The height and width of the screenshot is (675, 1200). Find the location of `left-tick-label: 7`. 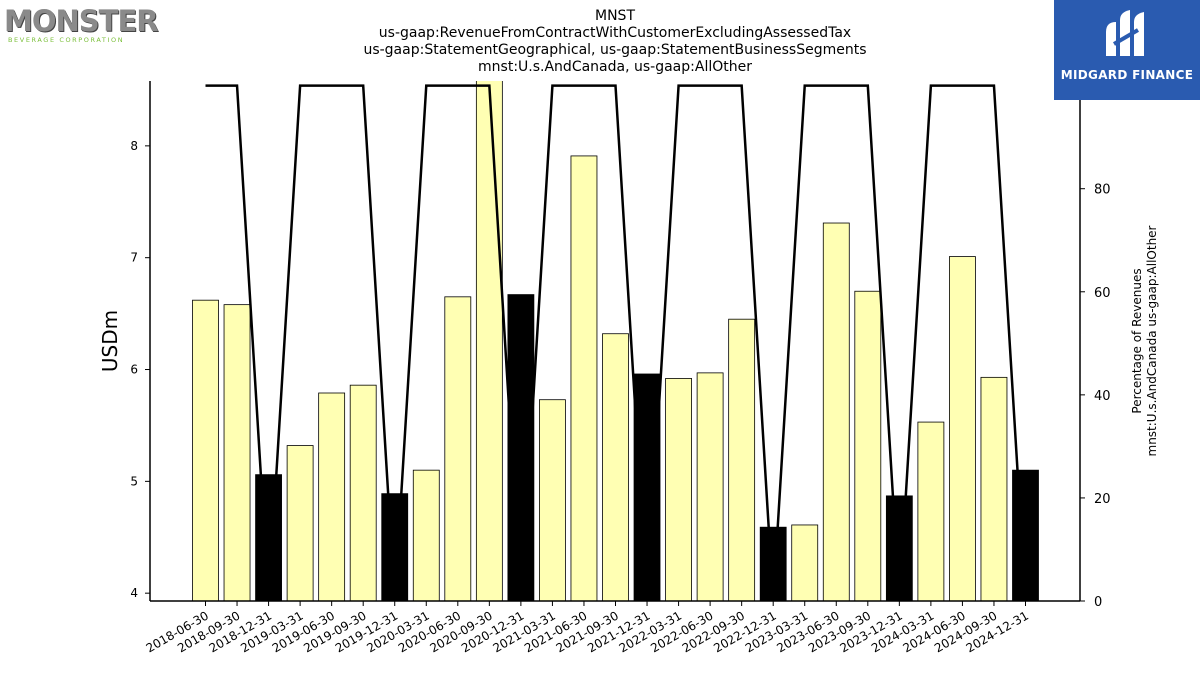

left-tick-label: 7 is located at coordinates (134, 258).